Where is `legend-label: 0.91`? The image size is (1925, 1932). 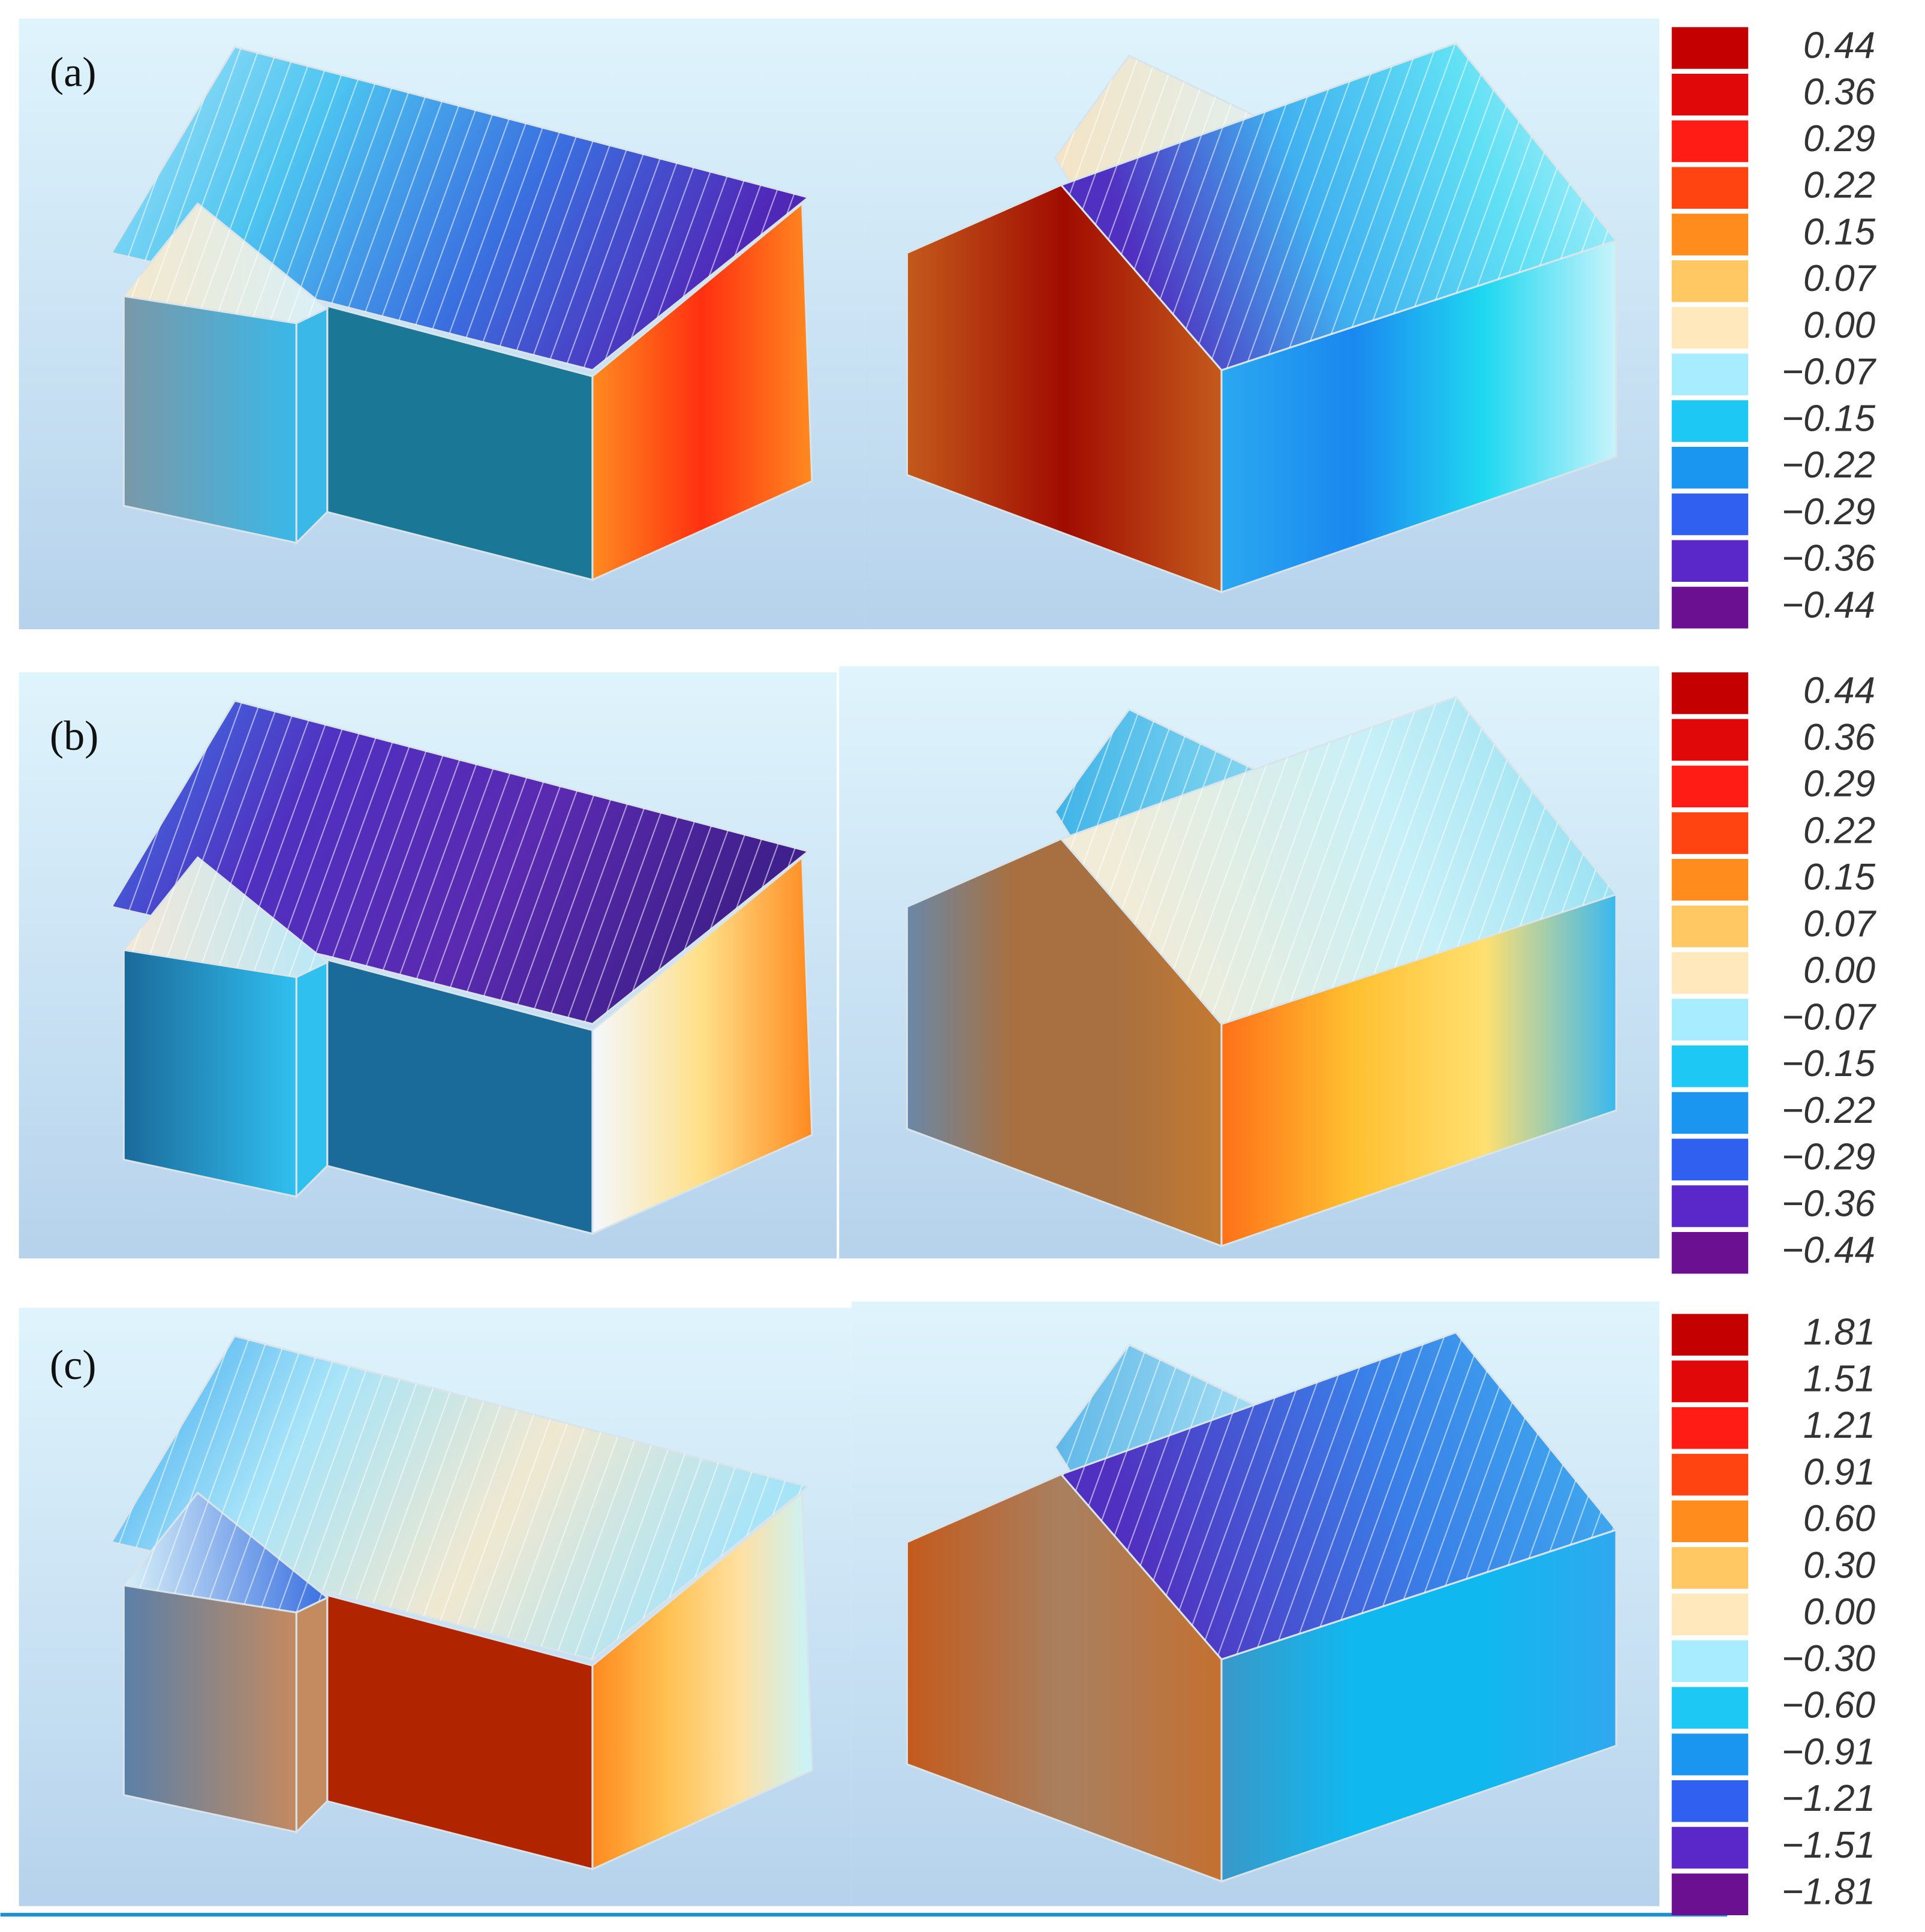
legend-label: 0.91 is located at coordinates (1839, 1472).